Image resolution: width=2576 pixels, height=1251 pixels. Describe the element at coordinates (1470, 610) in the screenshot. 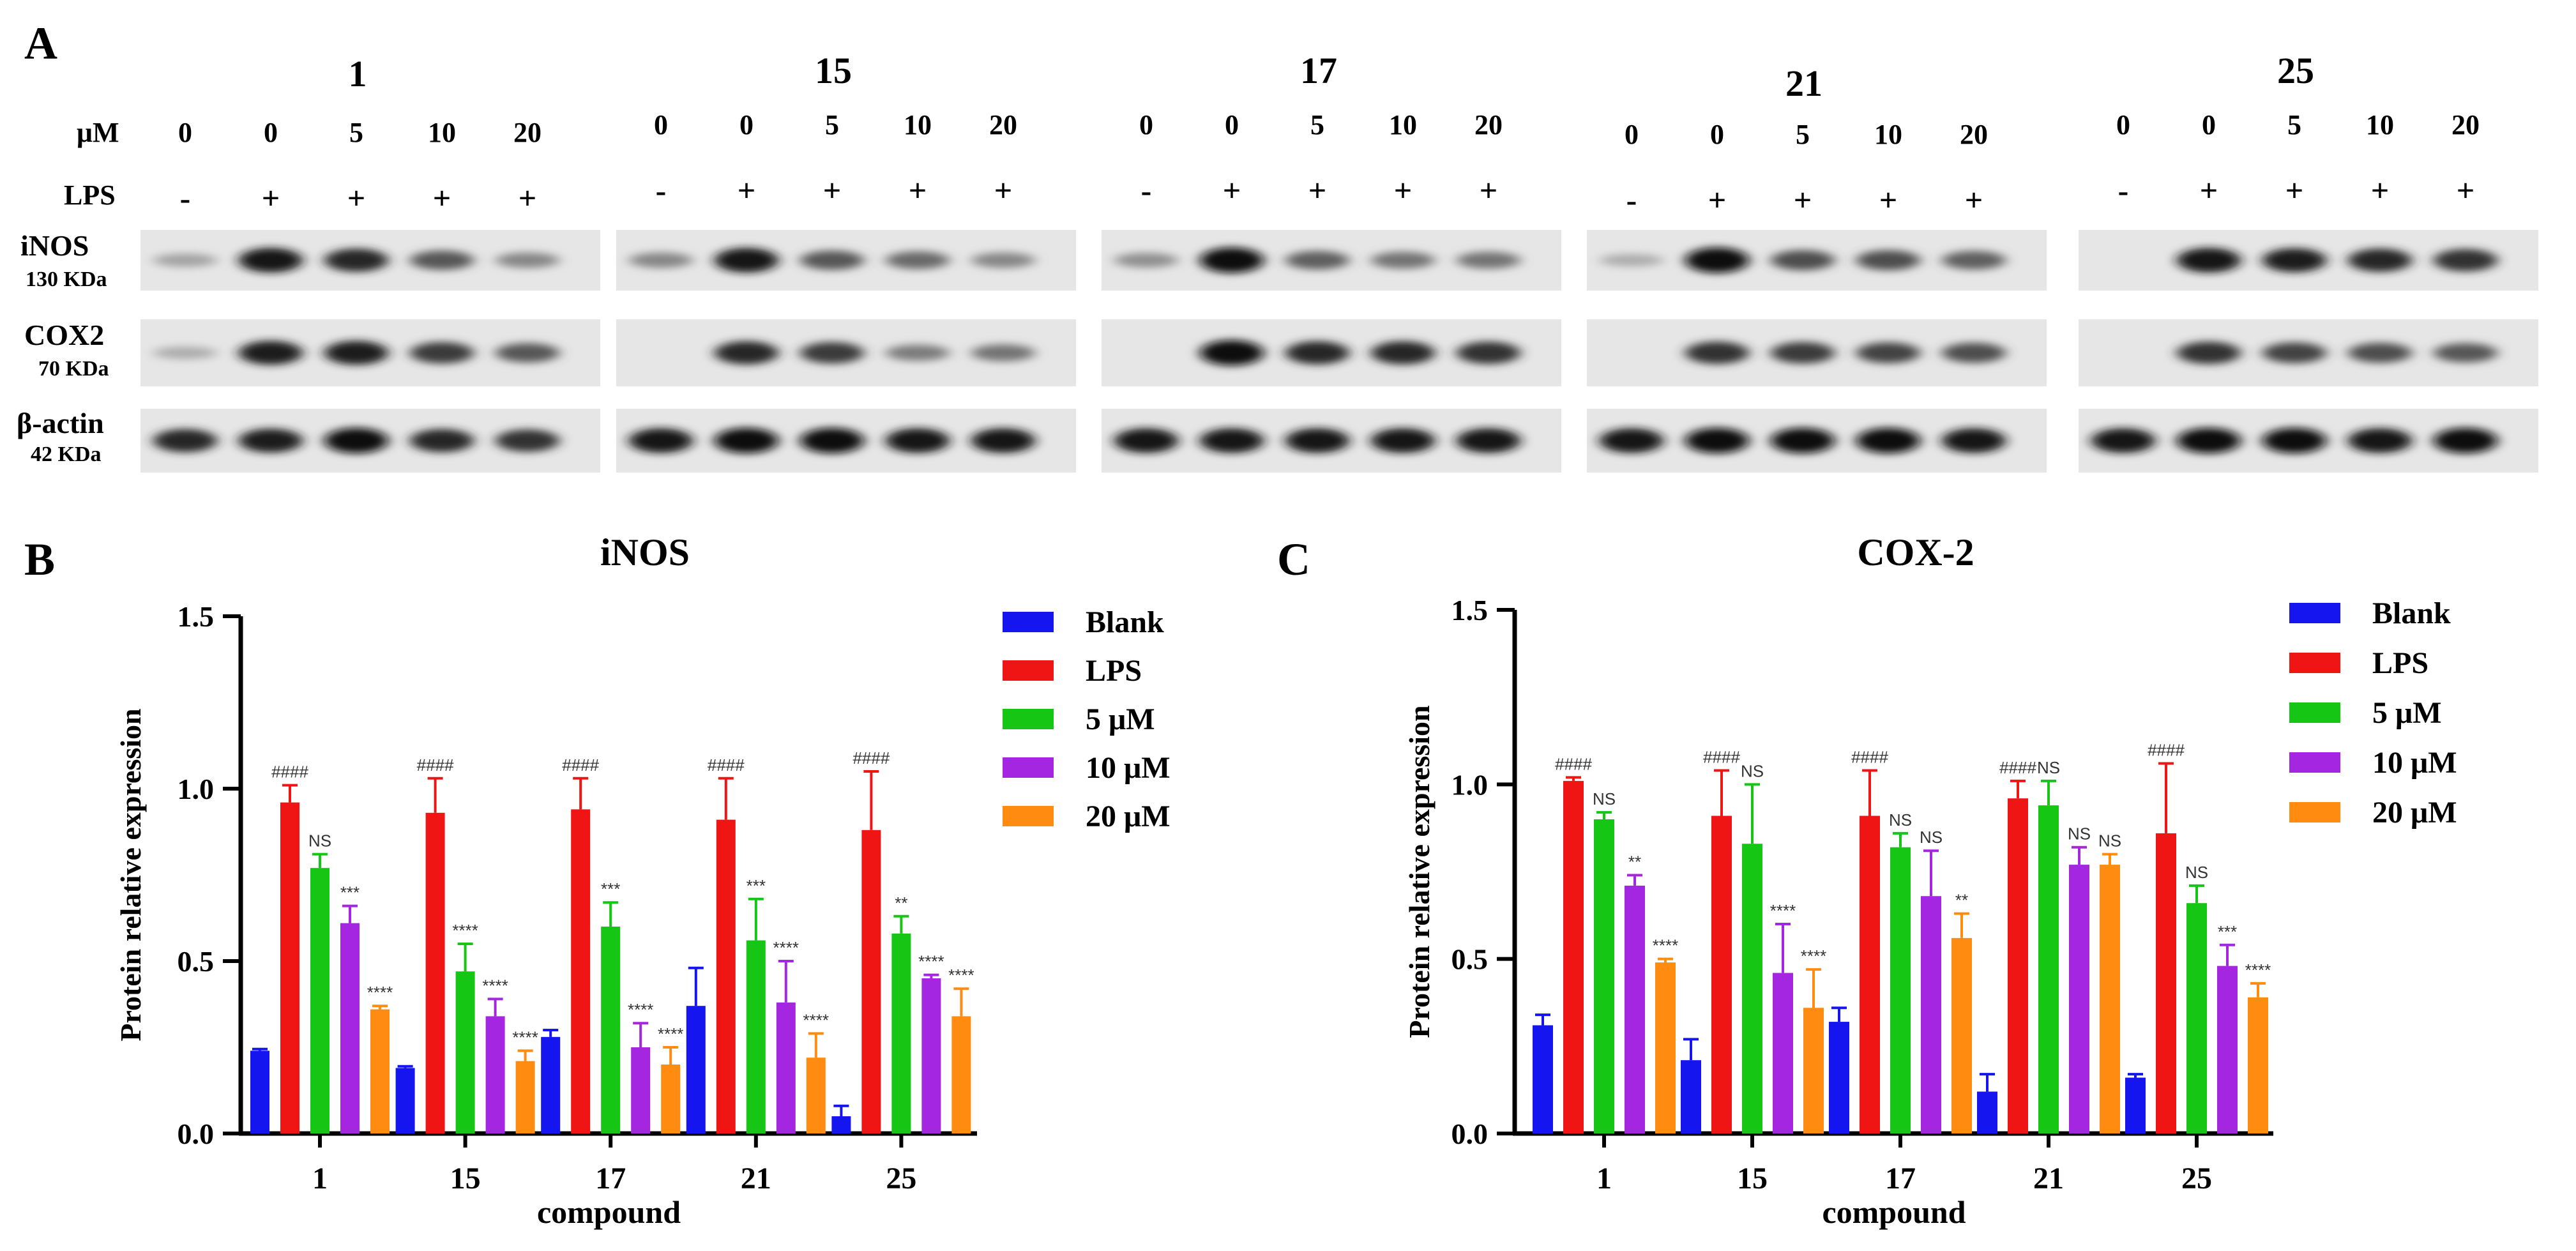

I see `y-tick-label: 1.5` at that location.